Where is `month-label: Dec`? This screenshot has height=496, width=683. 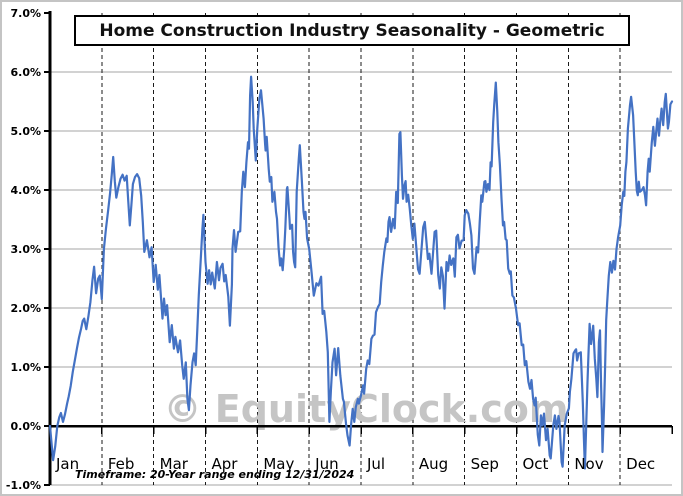 month-label: Dec is located at coordinates (640, 464).